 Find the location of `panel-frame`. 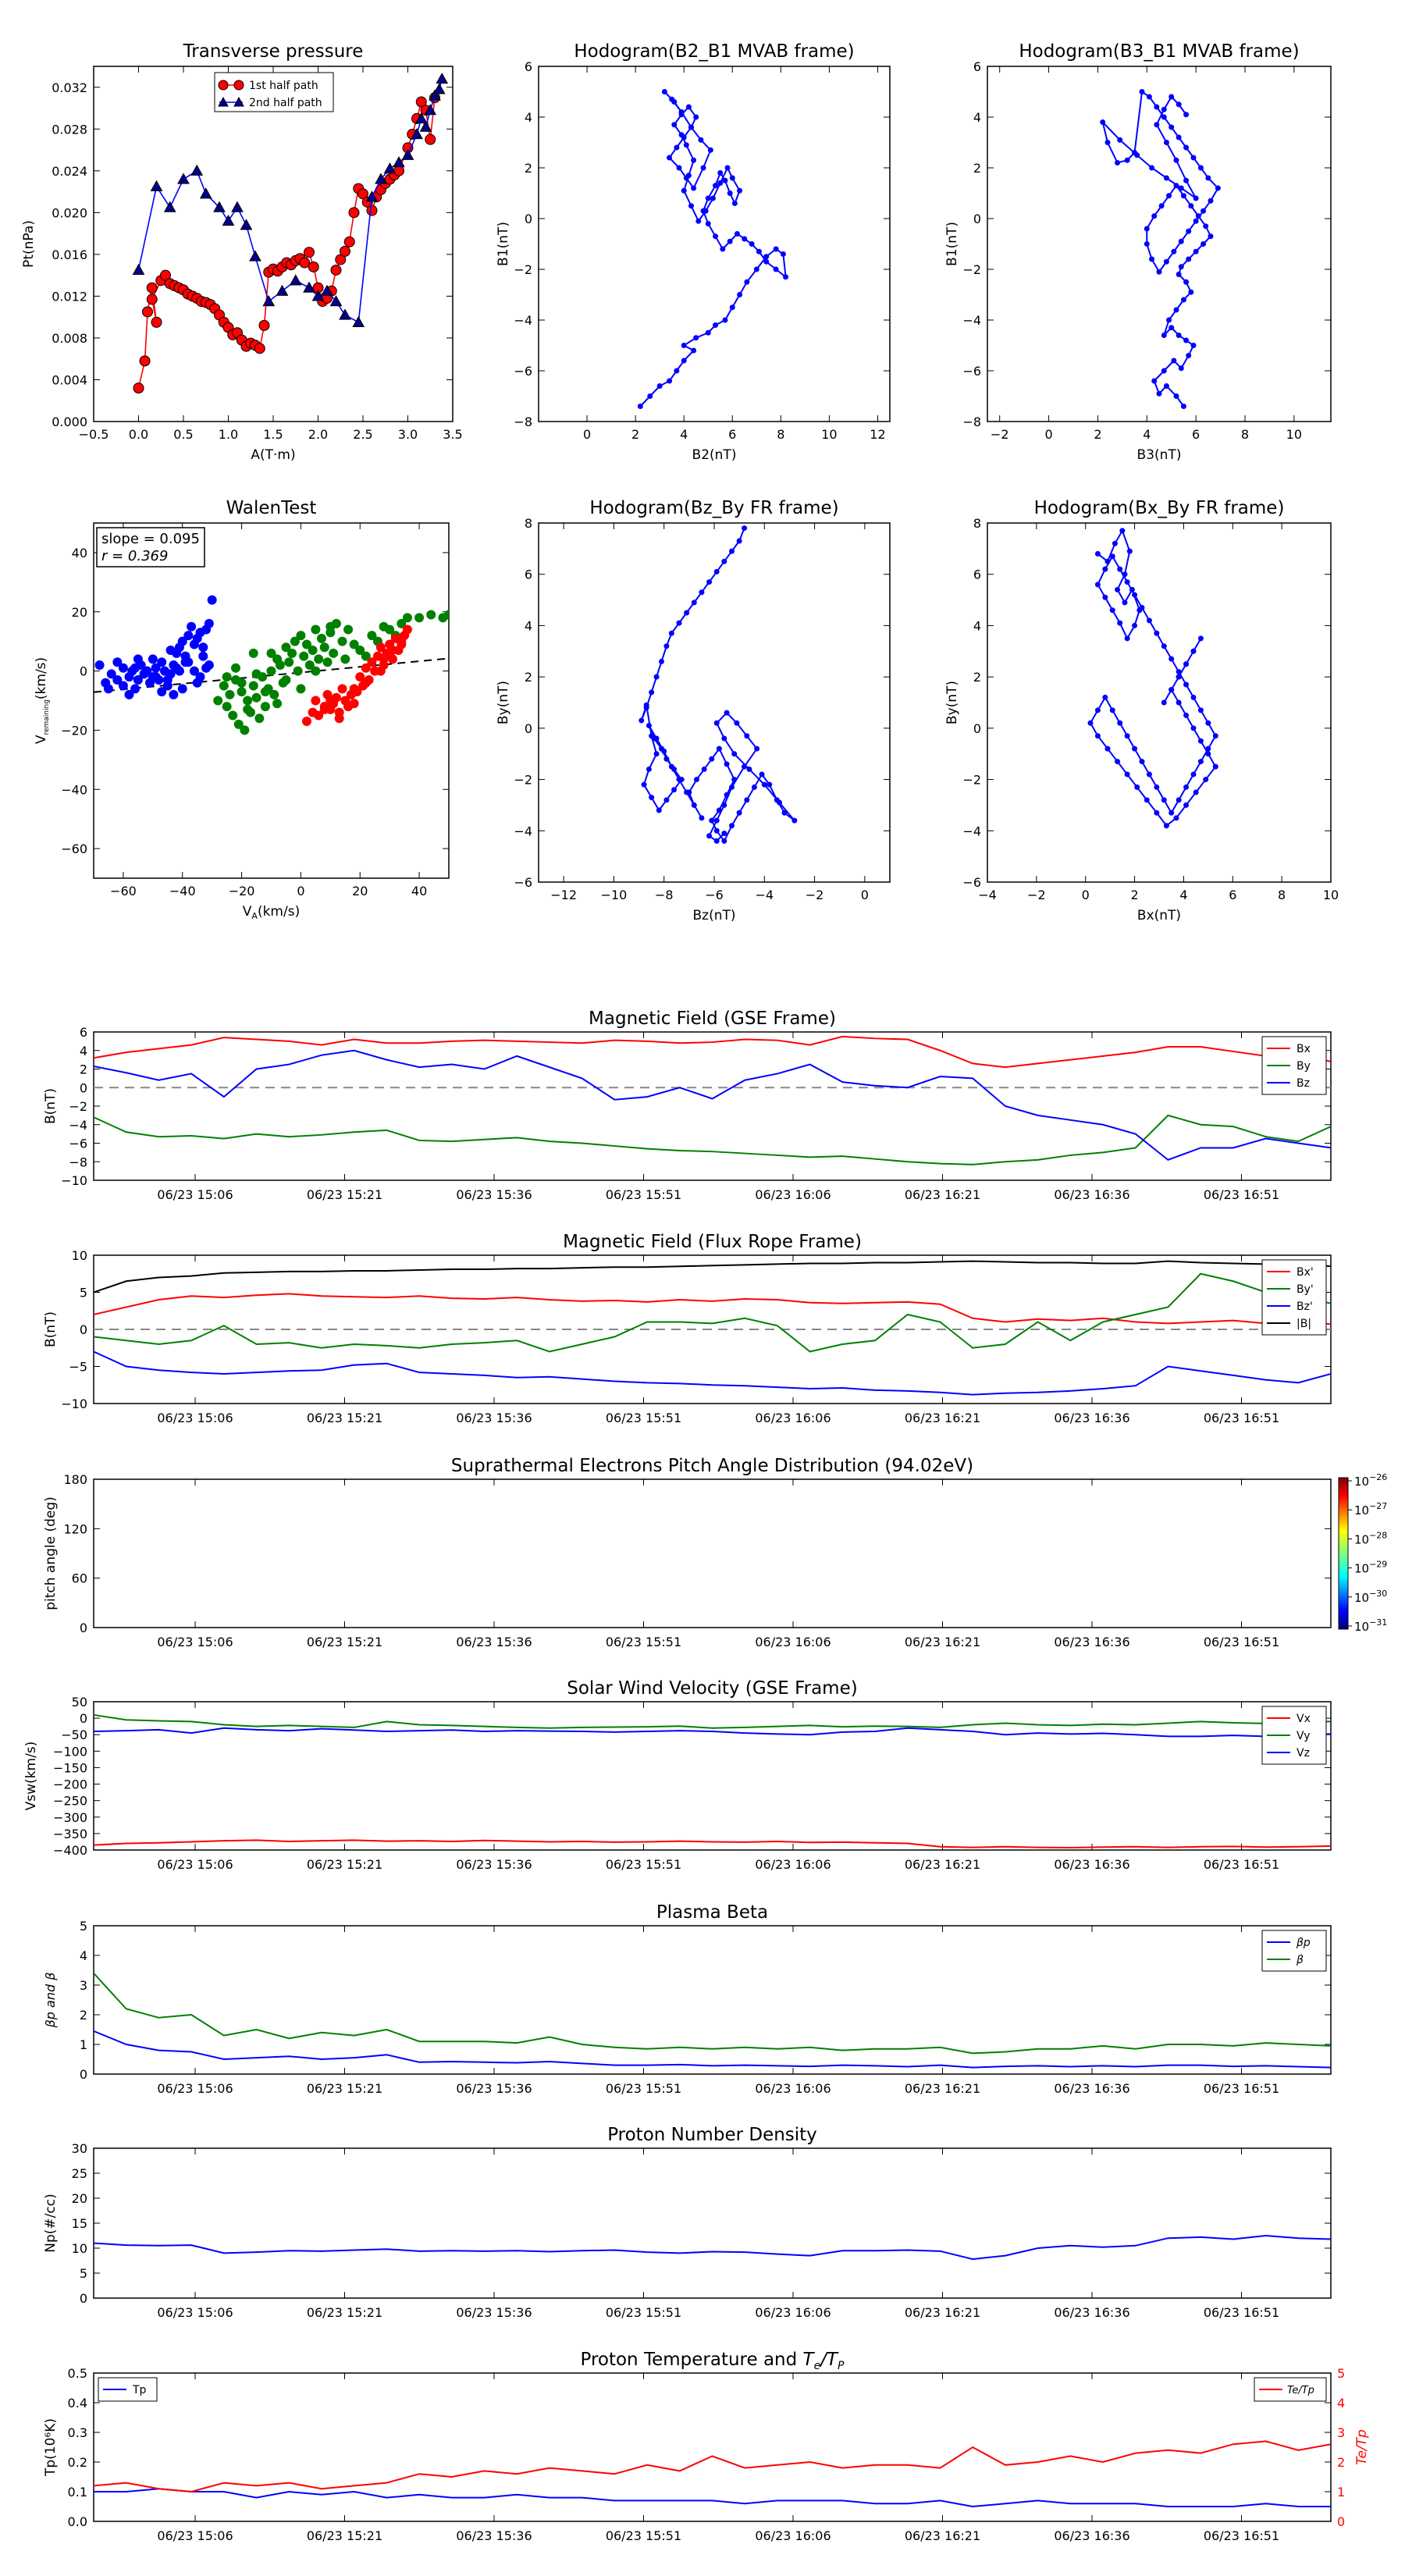

panel-frame is located at coordinates (713, 1106).